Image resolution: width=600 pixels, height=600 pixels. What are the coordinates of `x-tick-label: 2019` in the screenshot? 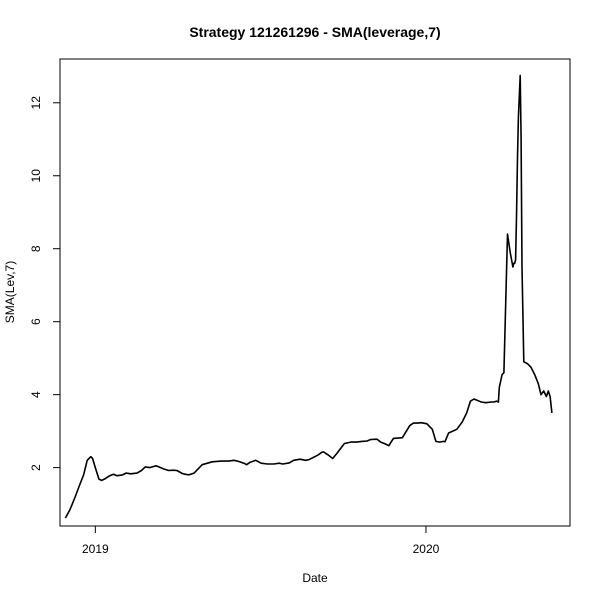 It's located at (95, 549).